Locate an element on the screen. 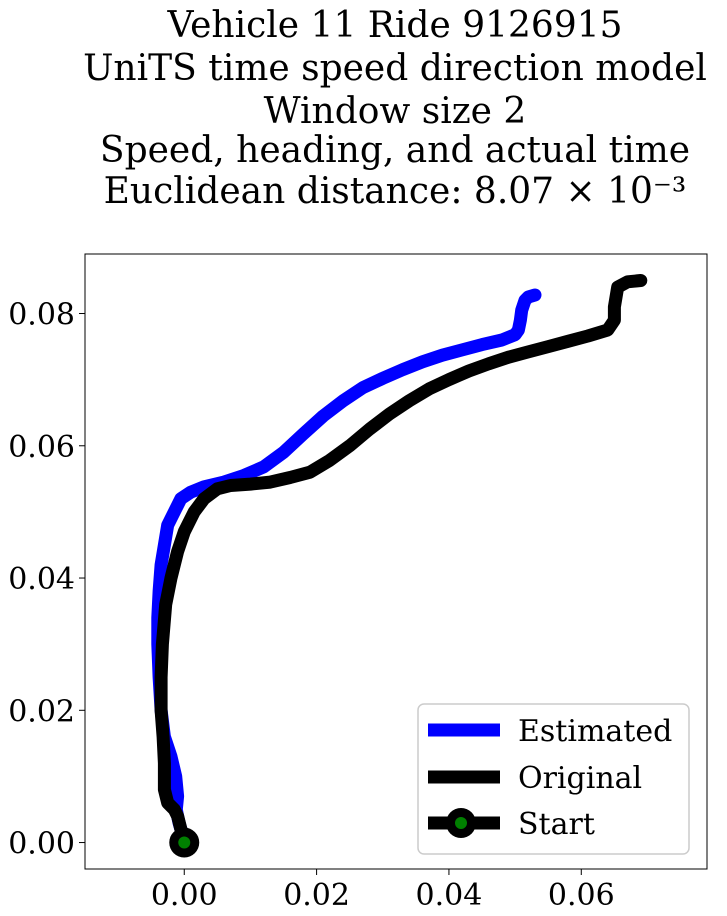 The image size is (727, 916). legend: Estimated Original Start is located at coordinates (553, 779).